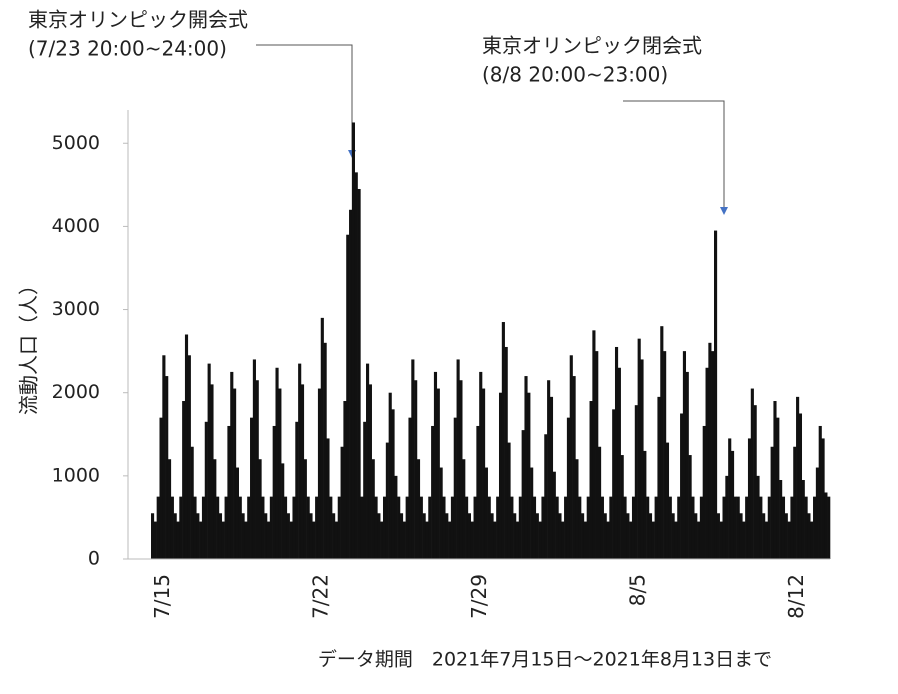 This screenshot has height=694, width=898. What do you see at coordinates (29, 345) in the screenshot?
I see `y-axis-label: 流動人口（人）` at bounding box center [29, 345].